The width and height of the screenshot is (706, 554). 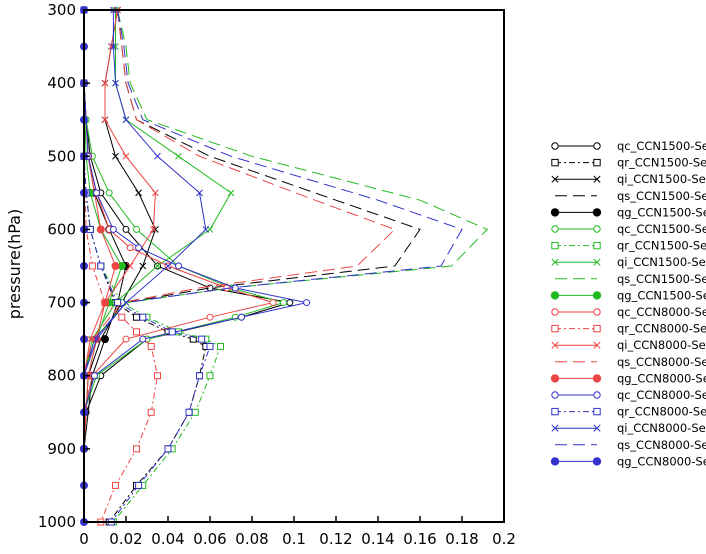 I want to click on x-tick-label: 0.14, so click(x=377, y=539).